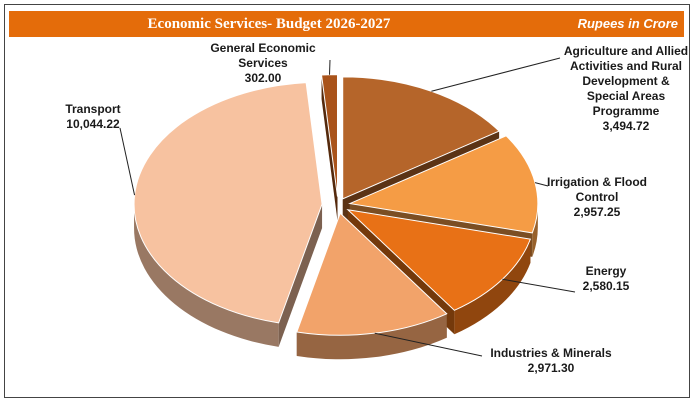 The image size is (696, 406). I want to click on slice-value-label: 2,971.30, so click(551, 368).